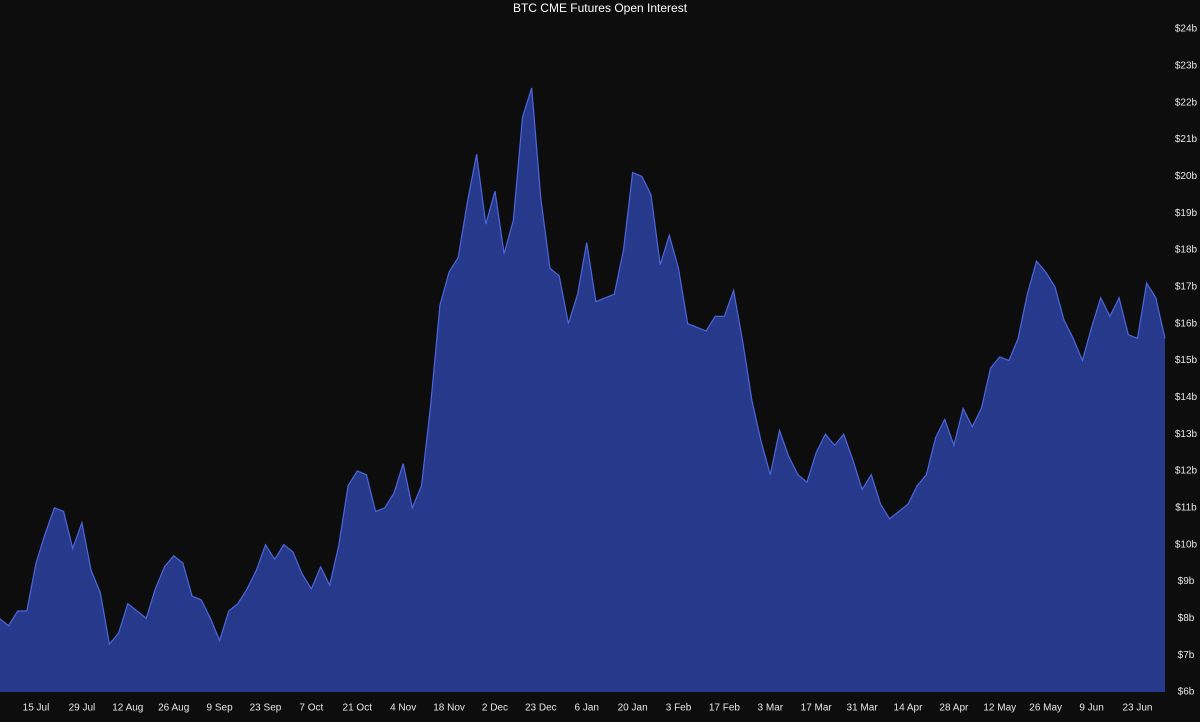 The width and height of the screenshot is (1200, 722). What do you see at coordinates (725, 708) in the screenshot?
I see `x-tick-label: 17 Feb` at bounding box center [725, 708].